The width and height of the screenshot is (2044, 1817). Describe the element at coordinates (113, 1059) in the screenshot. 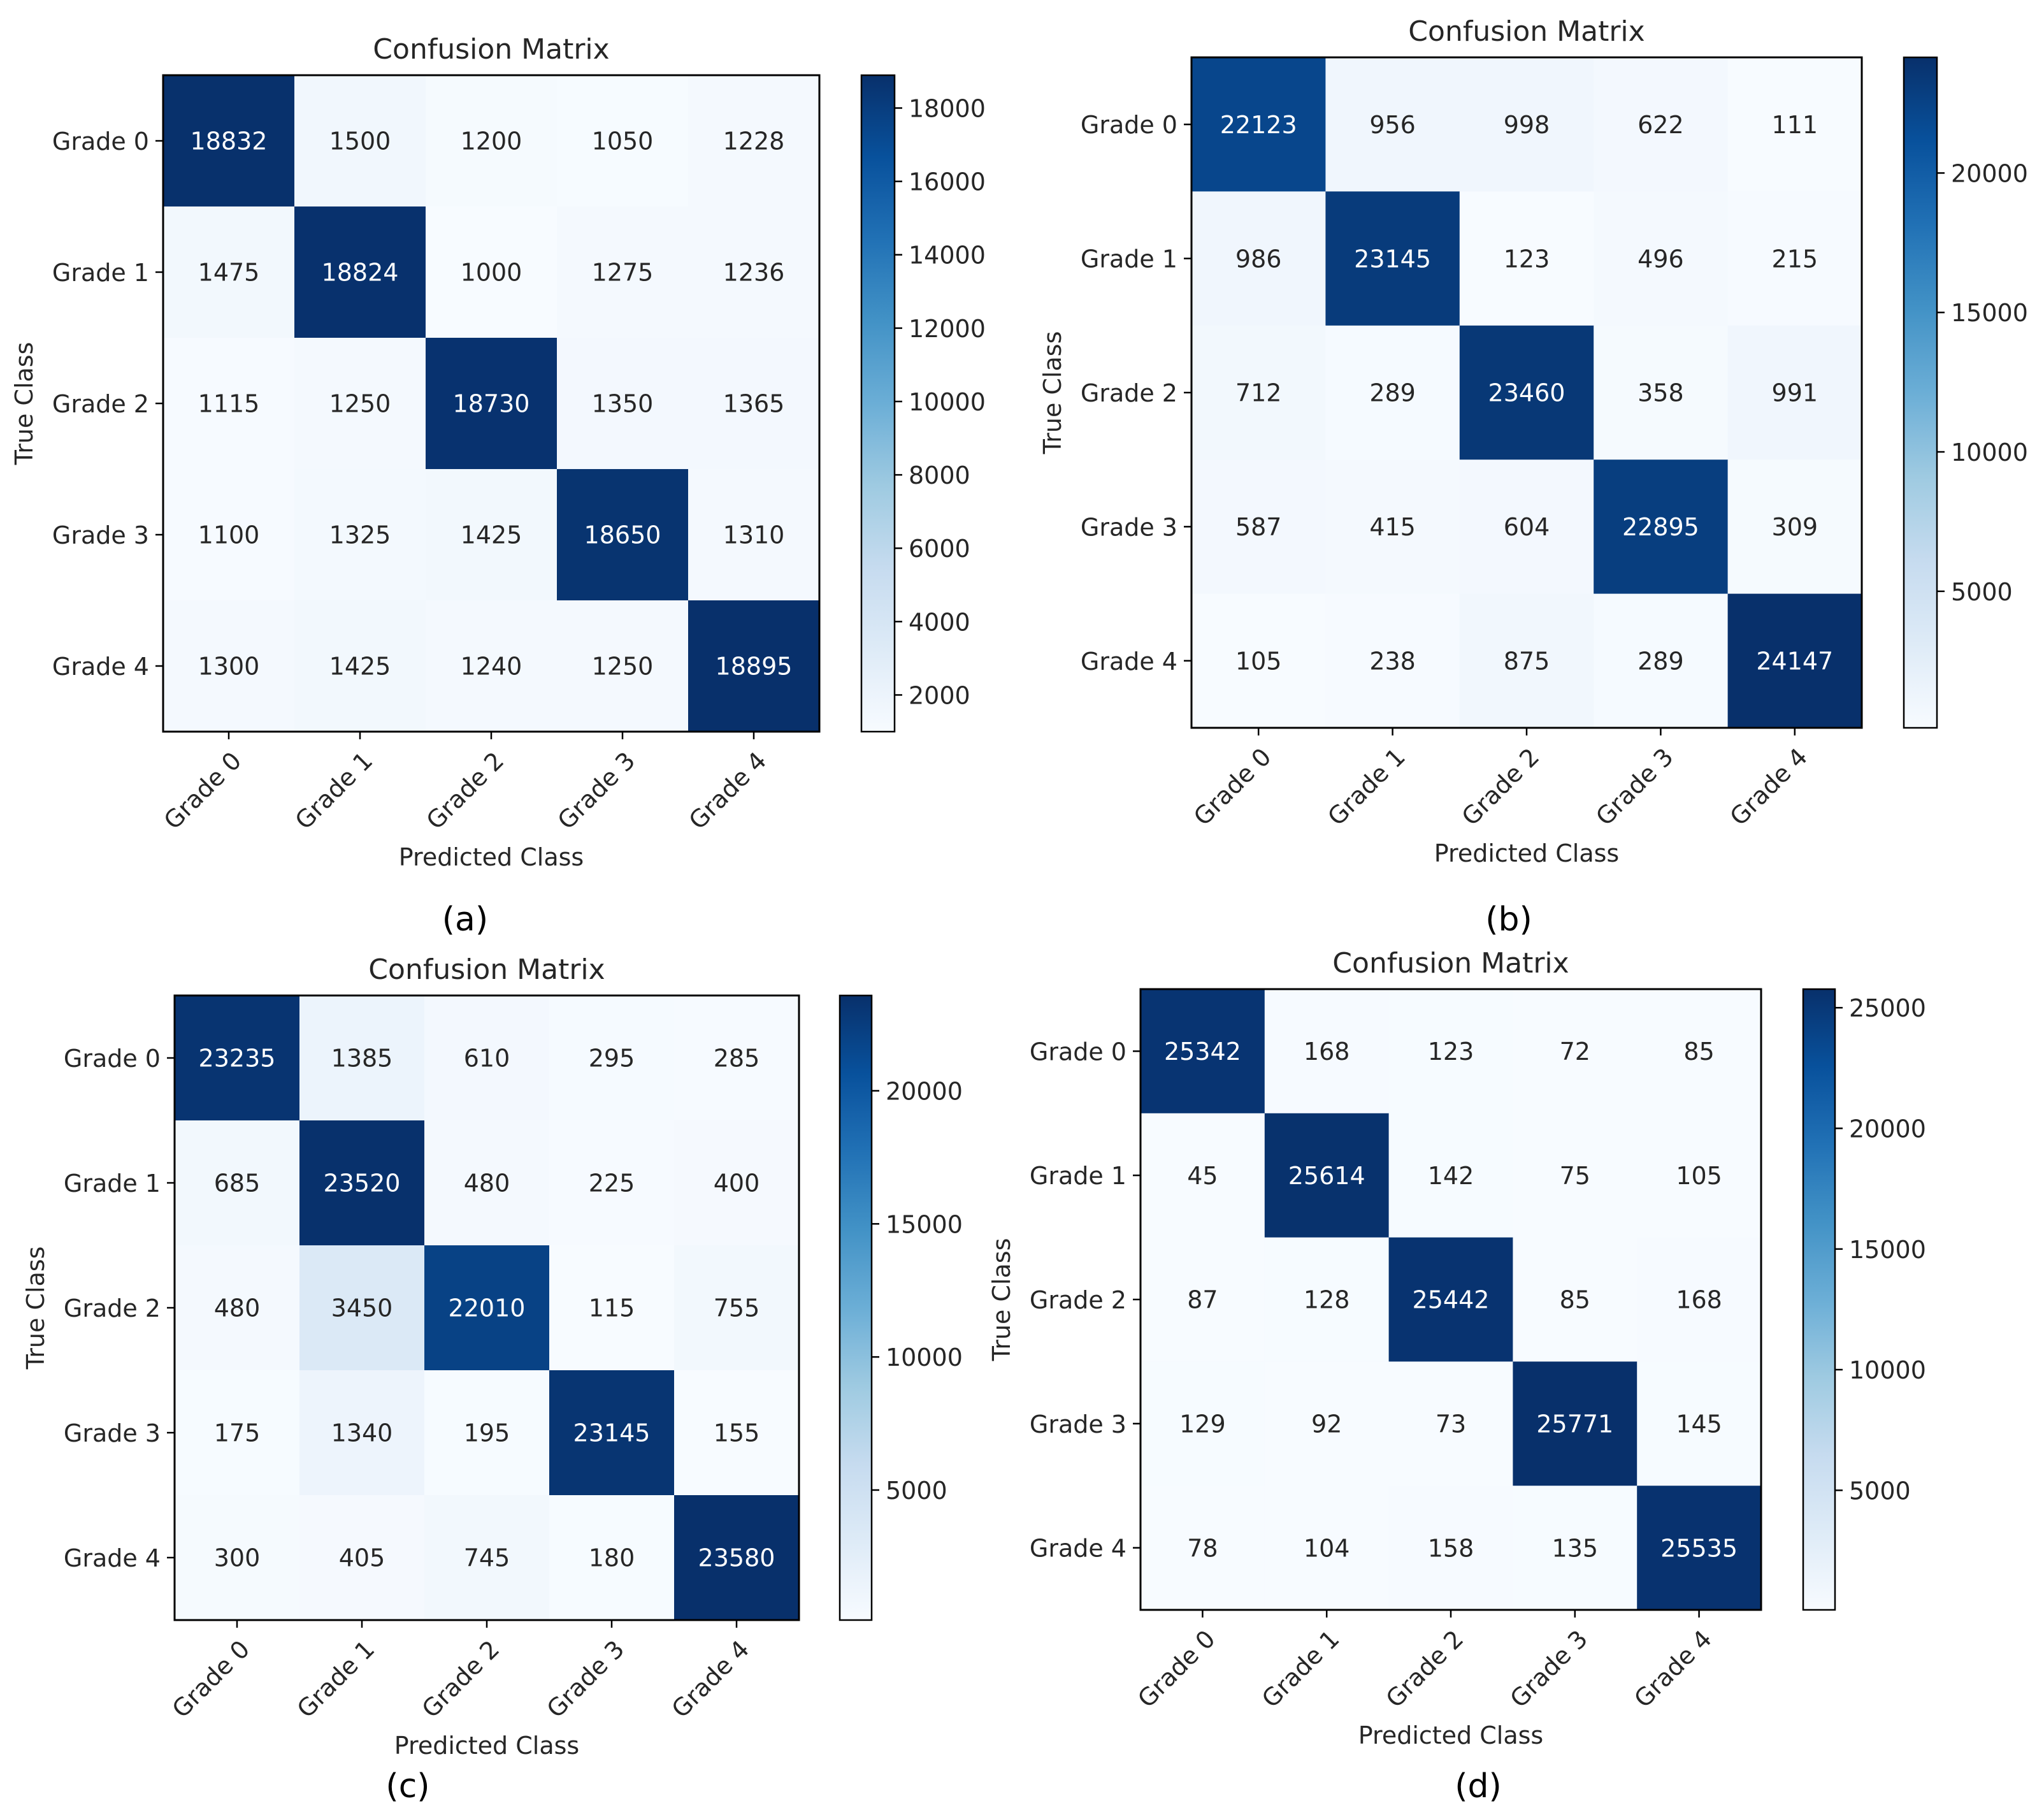

I see `y-tick-label: Grade 0` at that location.